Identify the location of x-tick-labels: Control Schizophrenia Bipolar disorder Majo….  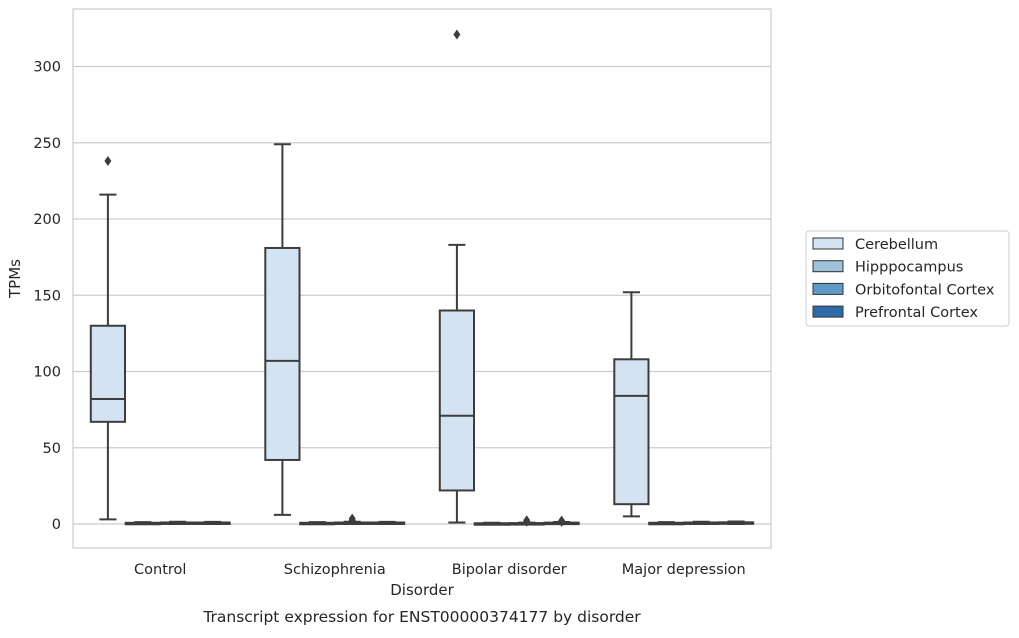
(440, 570).